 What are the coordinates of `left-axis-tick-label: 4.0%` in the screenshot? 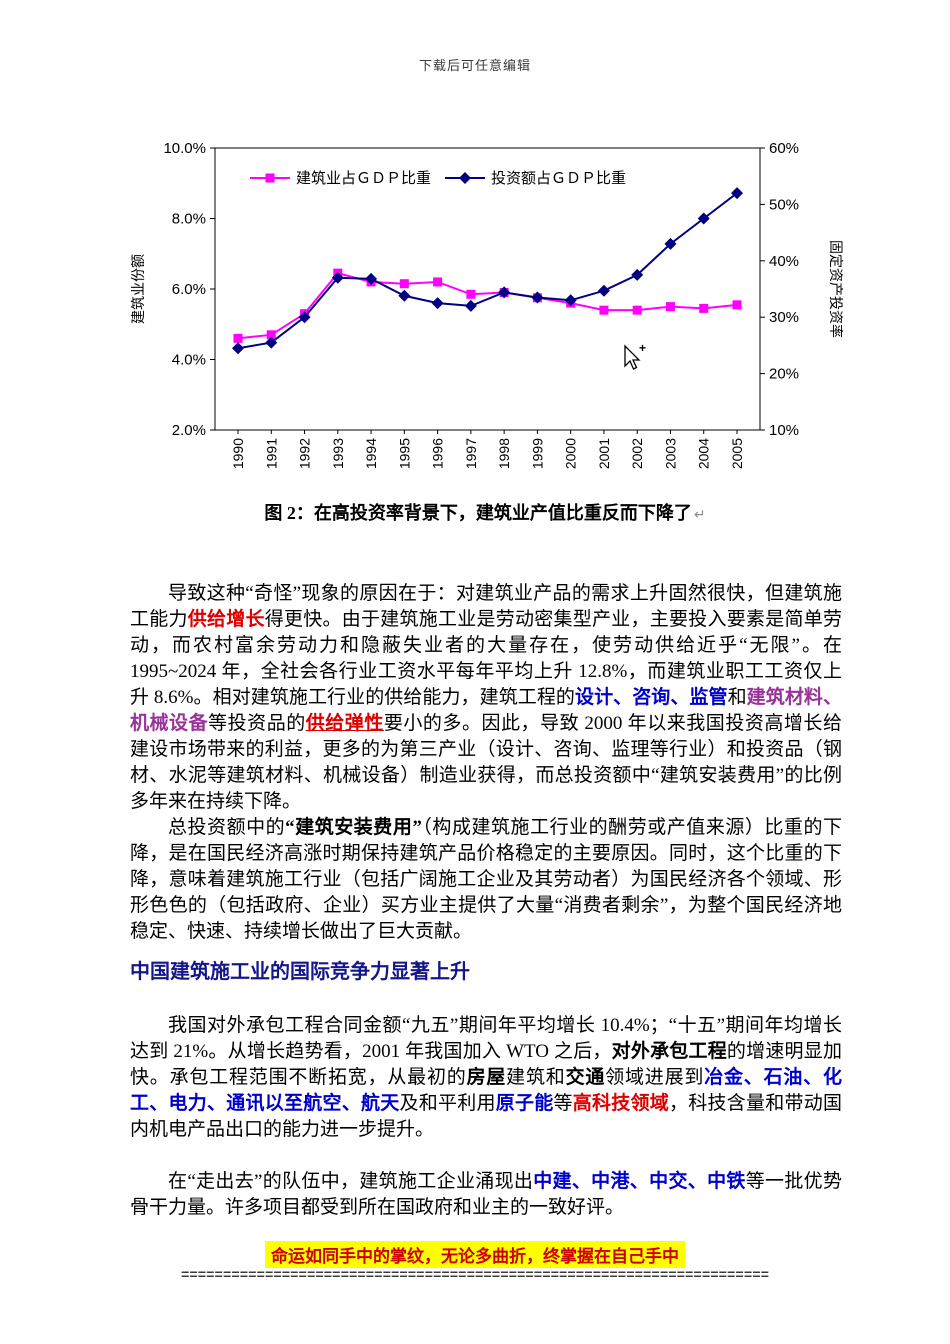 It's located at (189, 360).